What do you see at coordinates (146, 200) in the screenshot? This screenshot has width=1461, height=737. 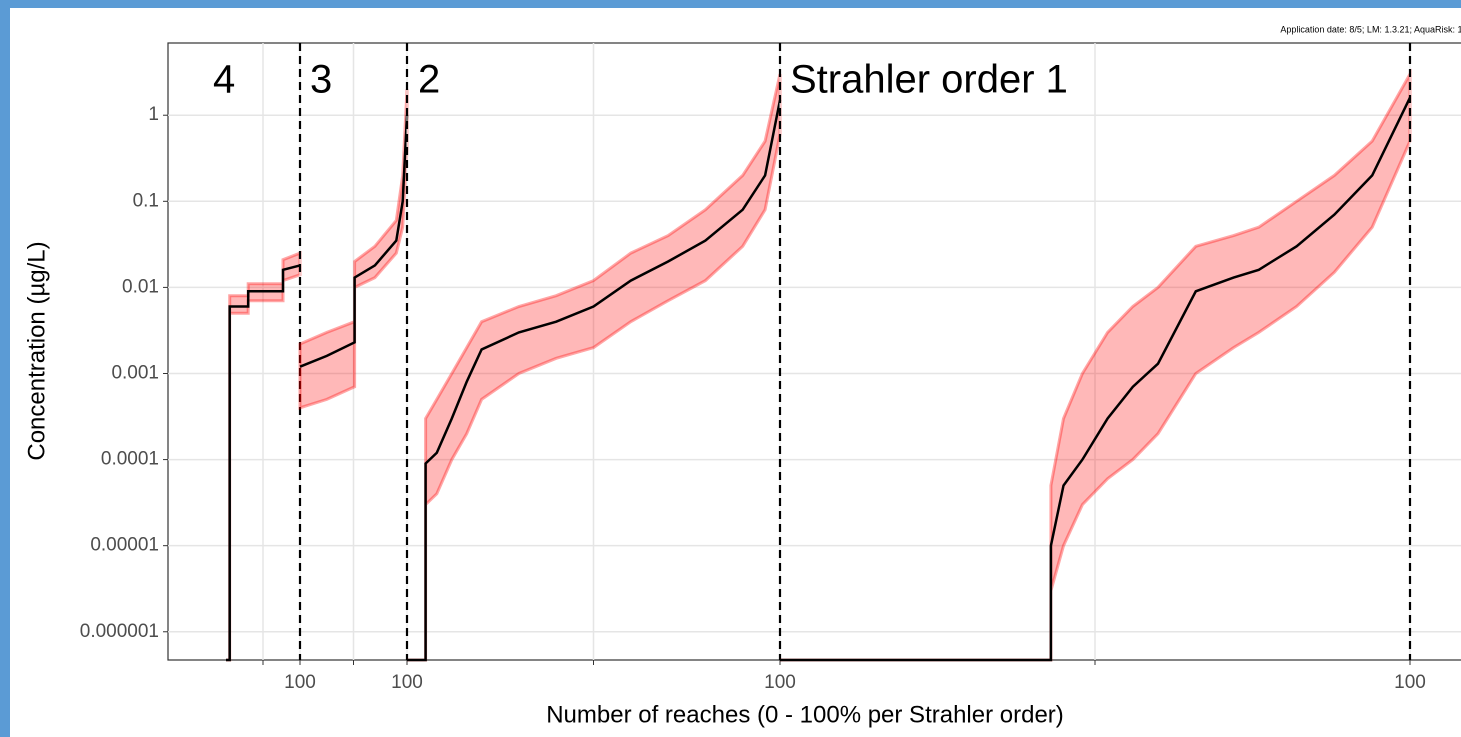 I see `y-tick-label: 0.1` at bounding box center [146, 200].